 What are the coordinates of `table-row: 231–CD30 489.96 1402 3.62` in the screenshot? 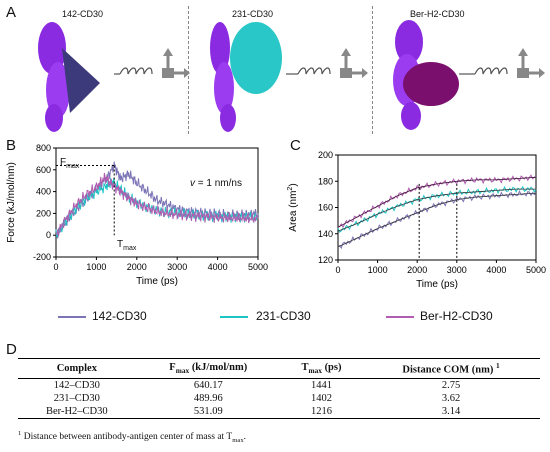 It's located at (279, 398).